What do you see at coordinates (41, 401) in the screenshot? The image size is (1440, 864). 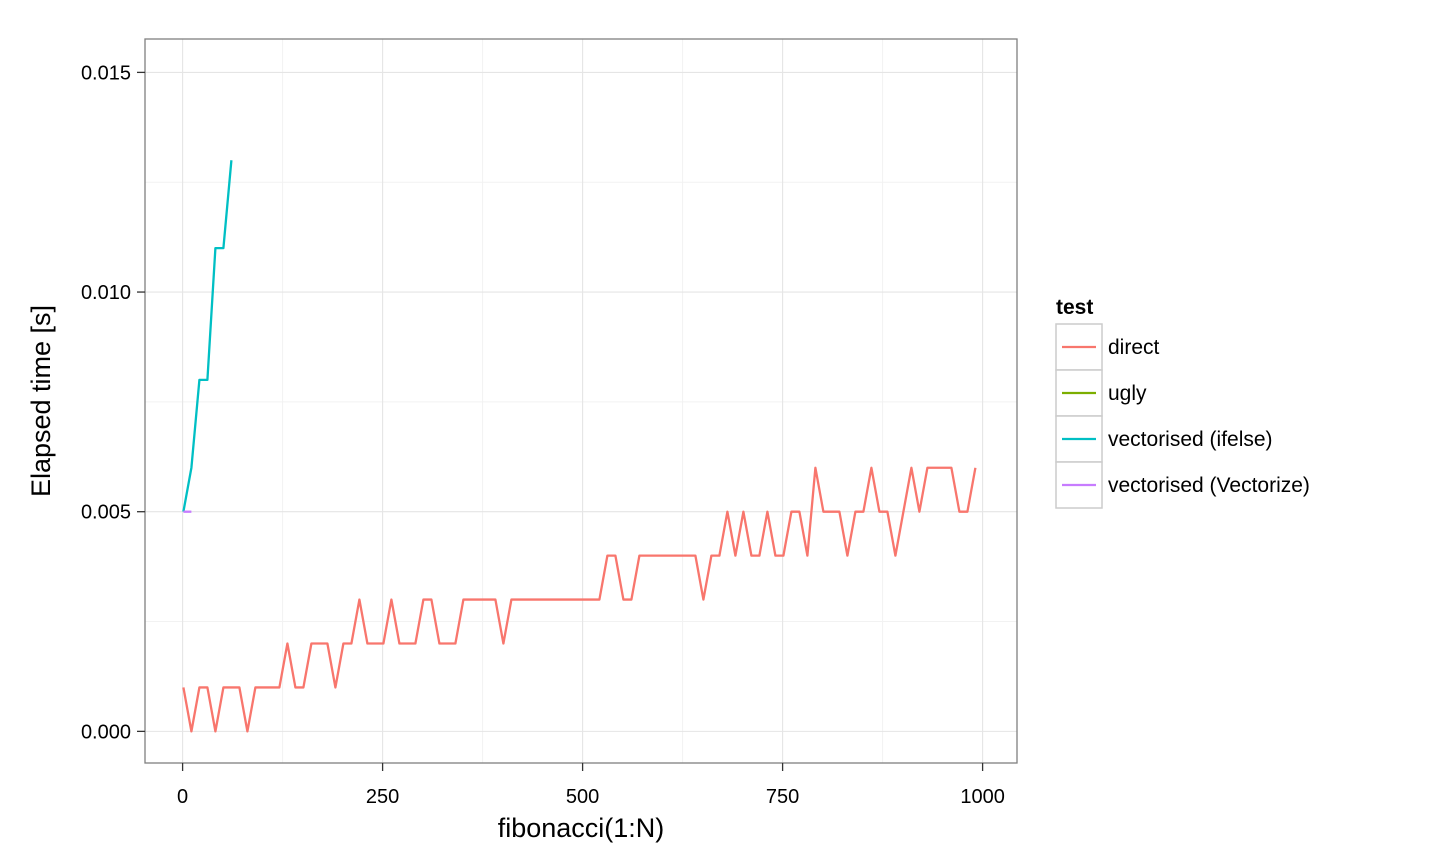 I see `y-axis-title: Elapsed time [s]` at bounding box center [41, 401].